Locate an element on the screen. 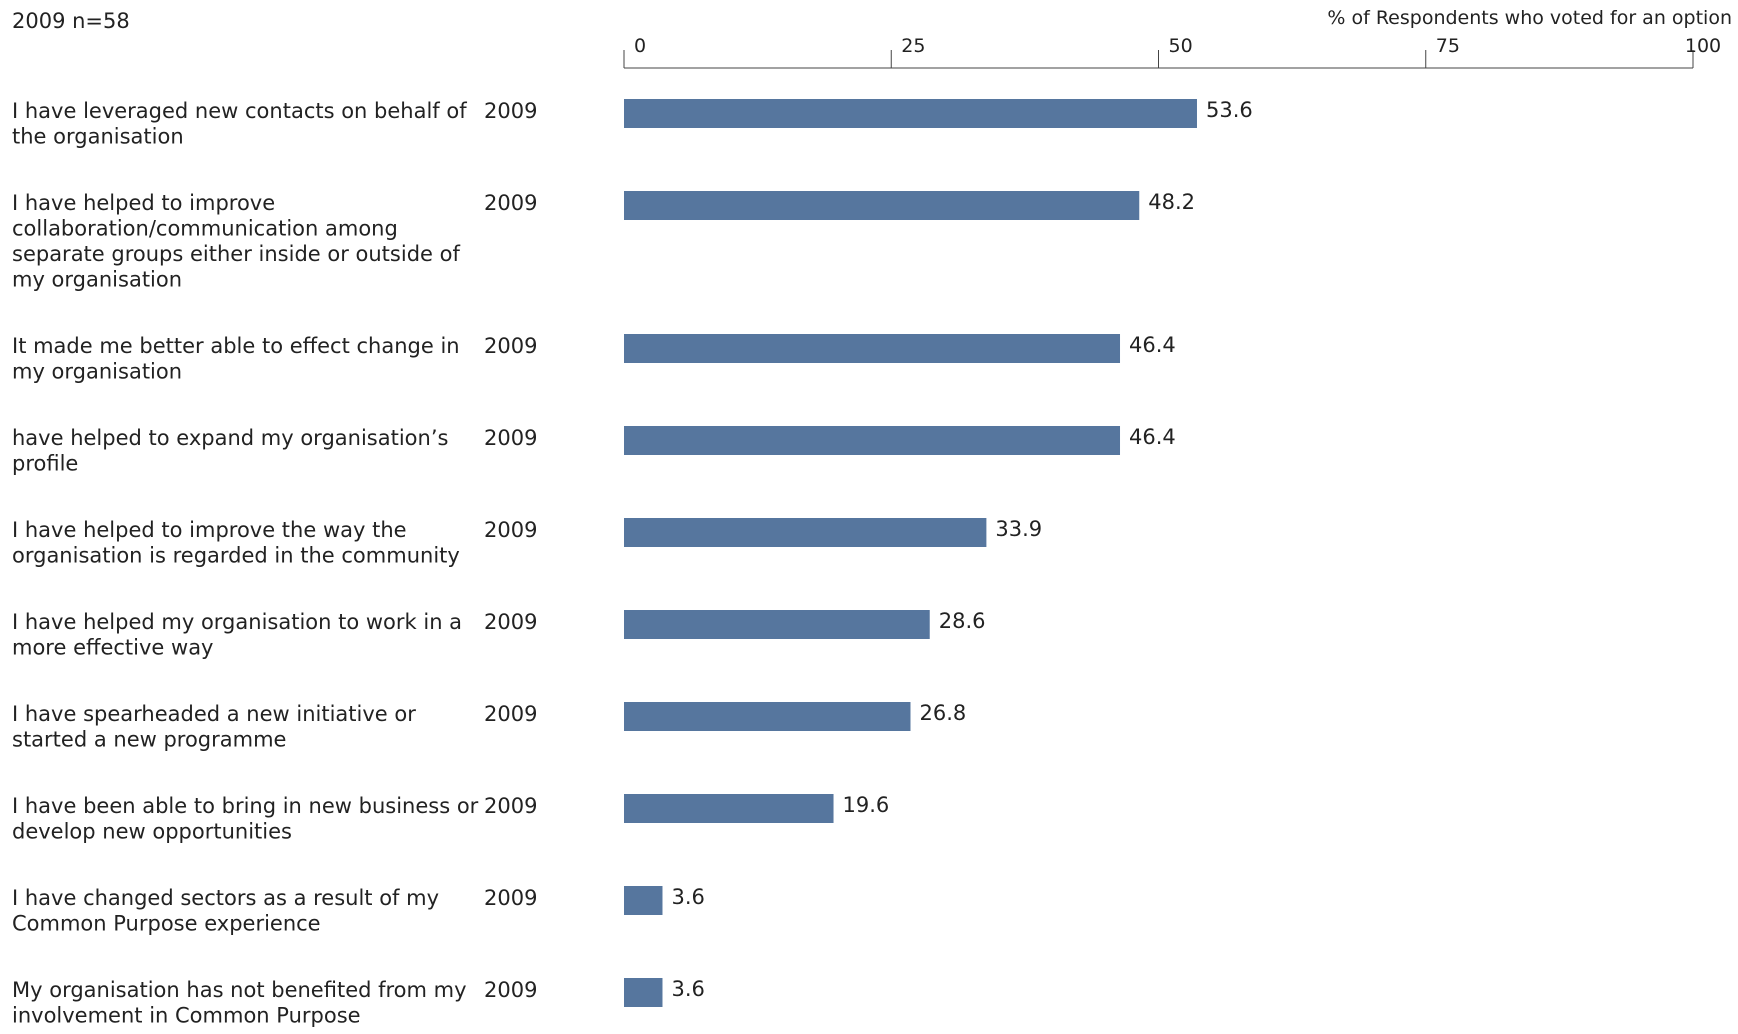 The image size is (1738, 1034). category-label-line: have helped to expand my organisation’s is located at coordinates (230, 438).